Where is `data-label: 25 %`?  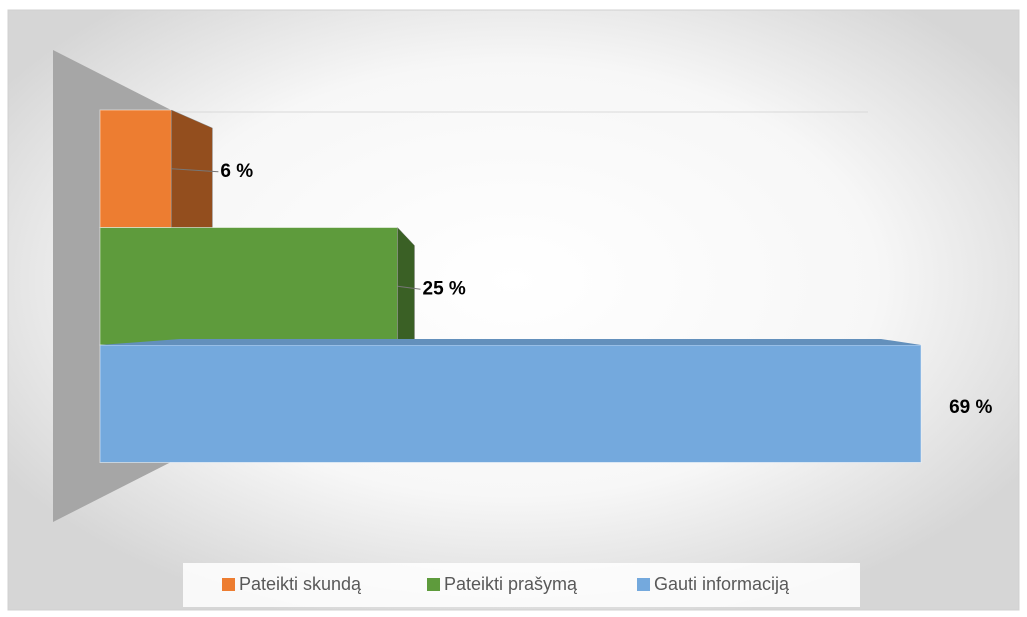
data-label: 25 % is located at coordinates (444, 288).